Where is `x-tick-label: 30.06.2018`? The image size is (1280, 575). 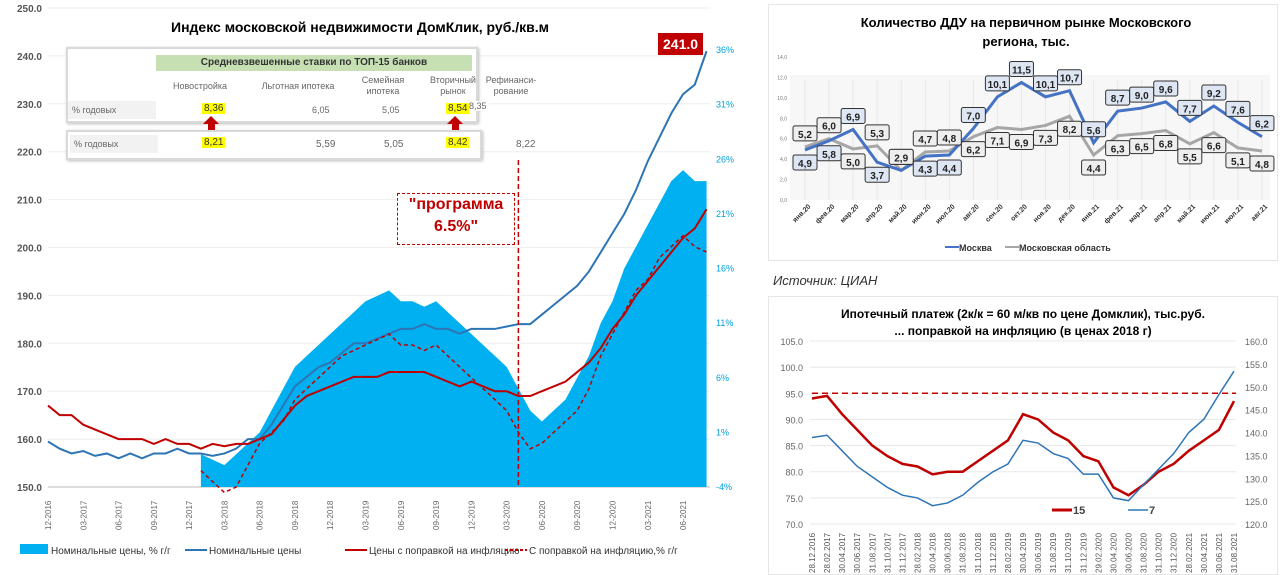 x-tick-label: 30.06.2018 is located at coordinates (948, 552).